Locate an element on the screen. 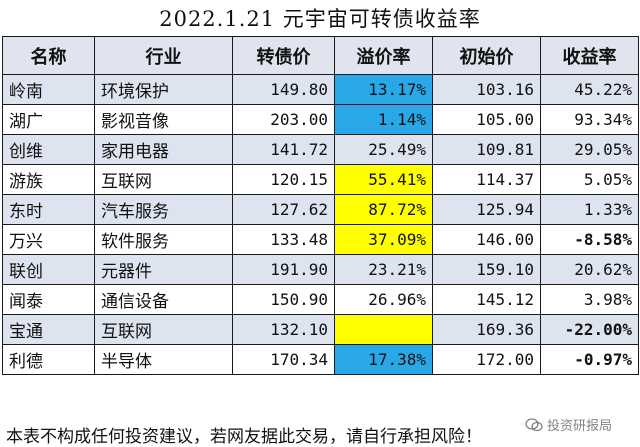 The height and width of the screenshot is (447, 640). disclaimer: 本表不构成任何投资建议，若网友据此交易，请自行承担风险！ is located at coordinates (244, 436).